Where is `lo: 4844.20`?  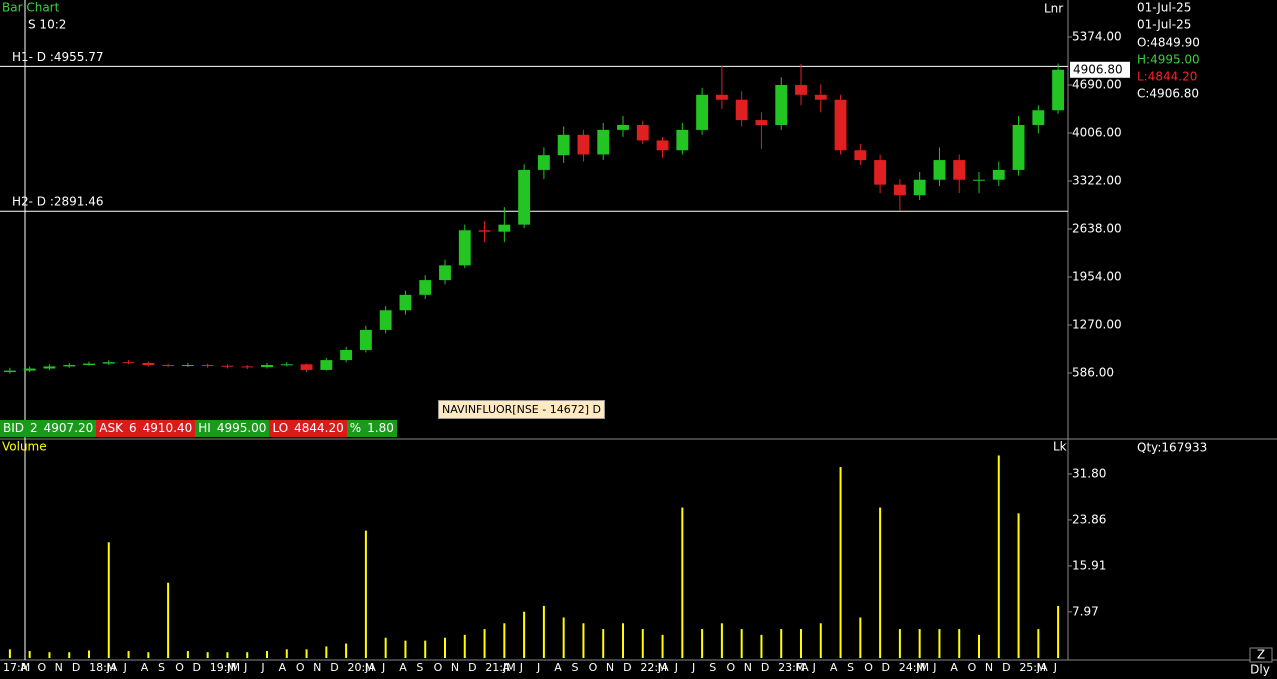
lo: 4844.20 is located at coordinates (319, 428).